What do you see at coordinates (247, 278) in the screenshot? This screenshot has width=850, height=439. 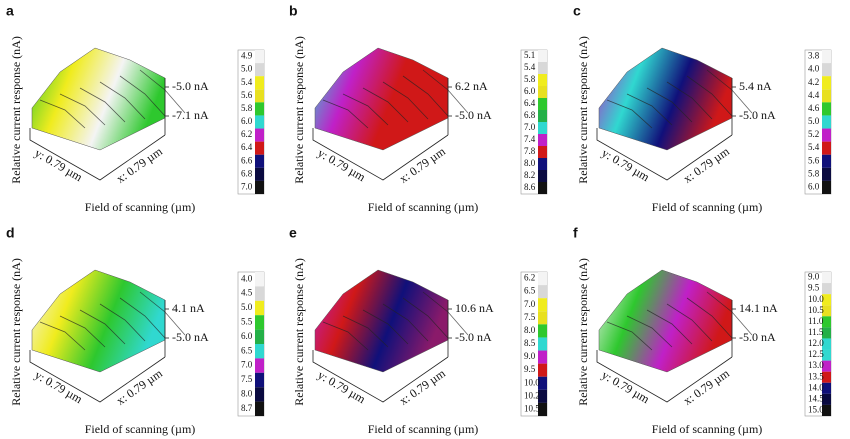 I see `colorbar-label: 4.0` at bounding box center [247, 278].